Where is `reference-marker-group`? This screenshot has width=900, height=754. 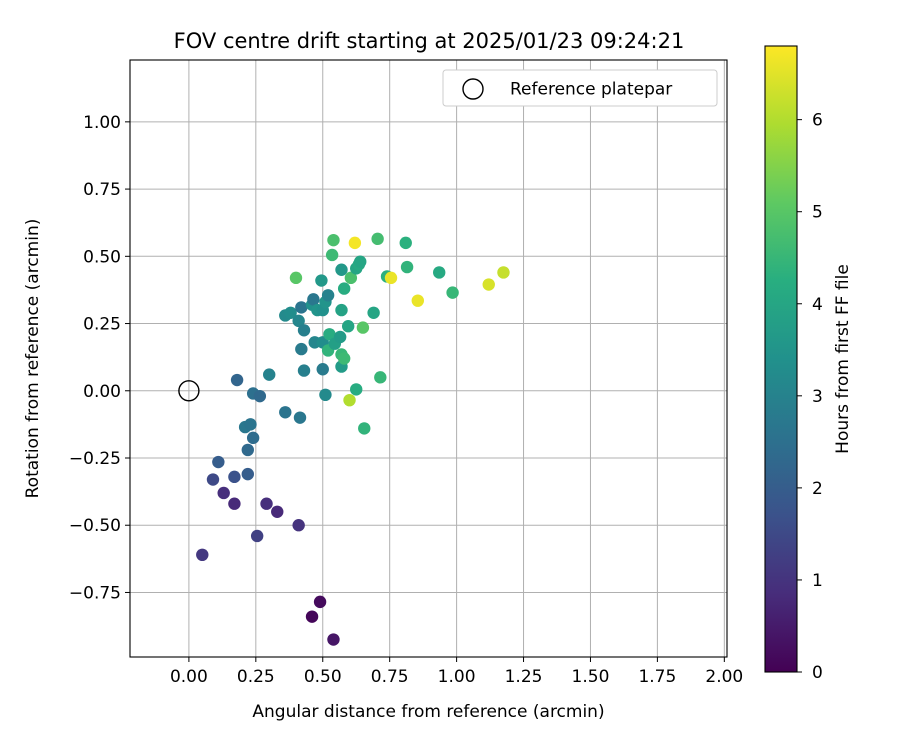
reference-marker-group is located at coordinates (189, 391).